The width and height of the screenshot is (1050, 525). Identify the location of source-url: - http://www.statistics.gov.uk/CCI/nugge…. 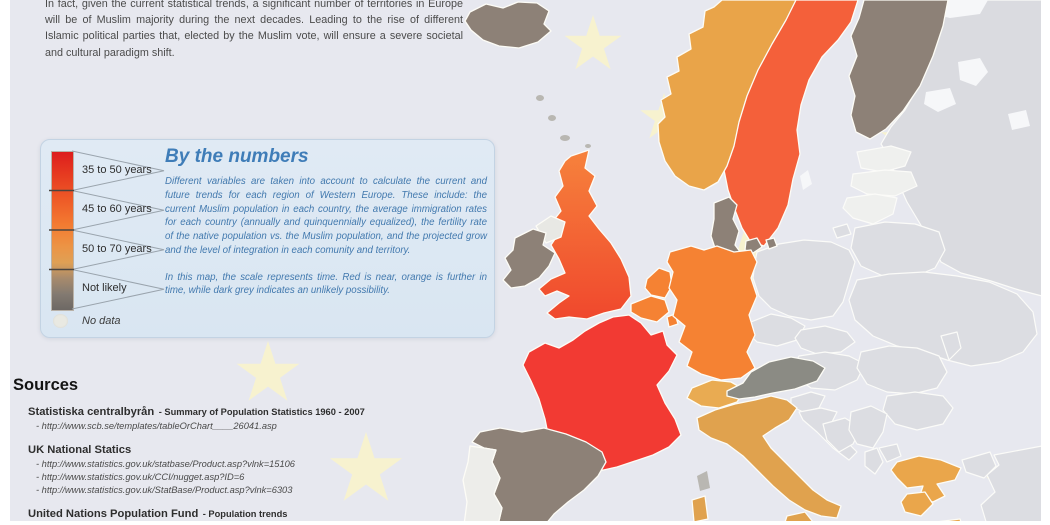
(140, 477).